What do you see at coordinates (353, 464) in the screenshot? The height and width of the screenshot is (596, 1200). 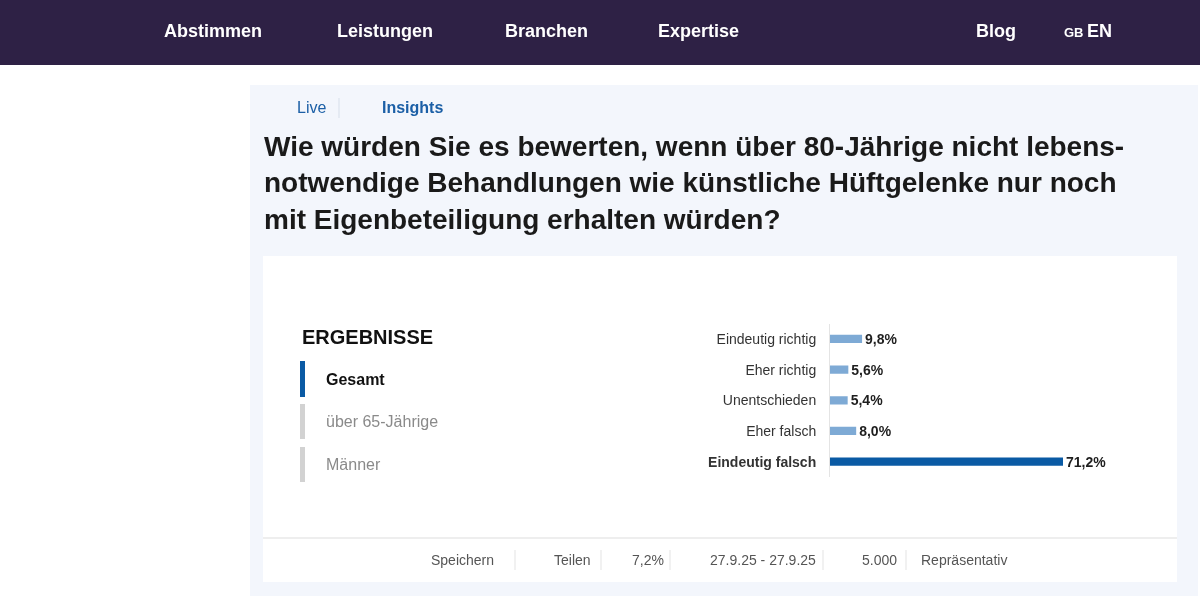 I see `text: Männer` at bounding box center [353, 464].